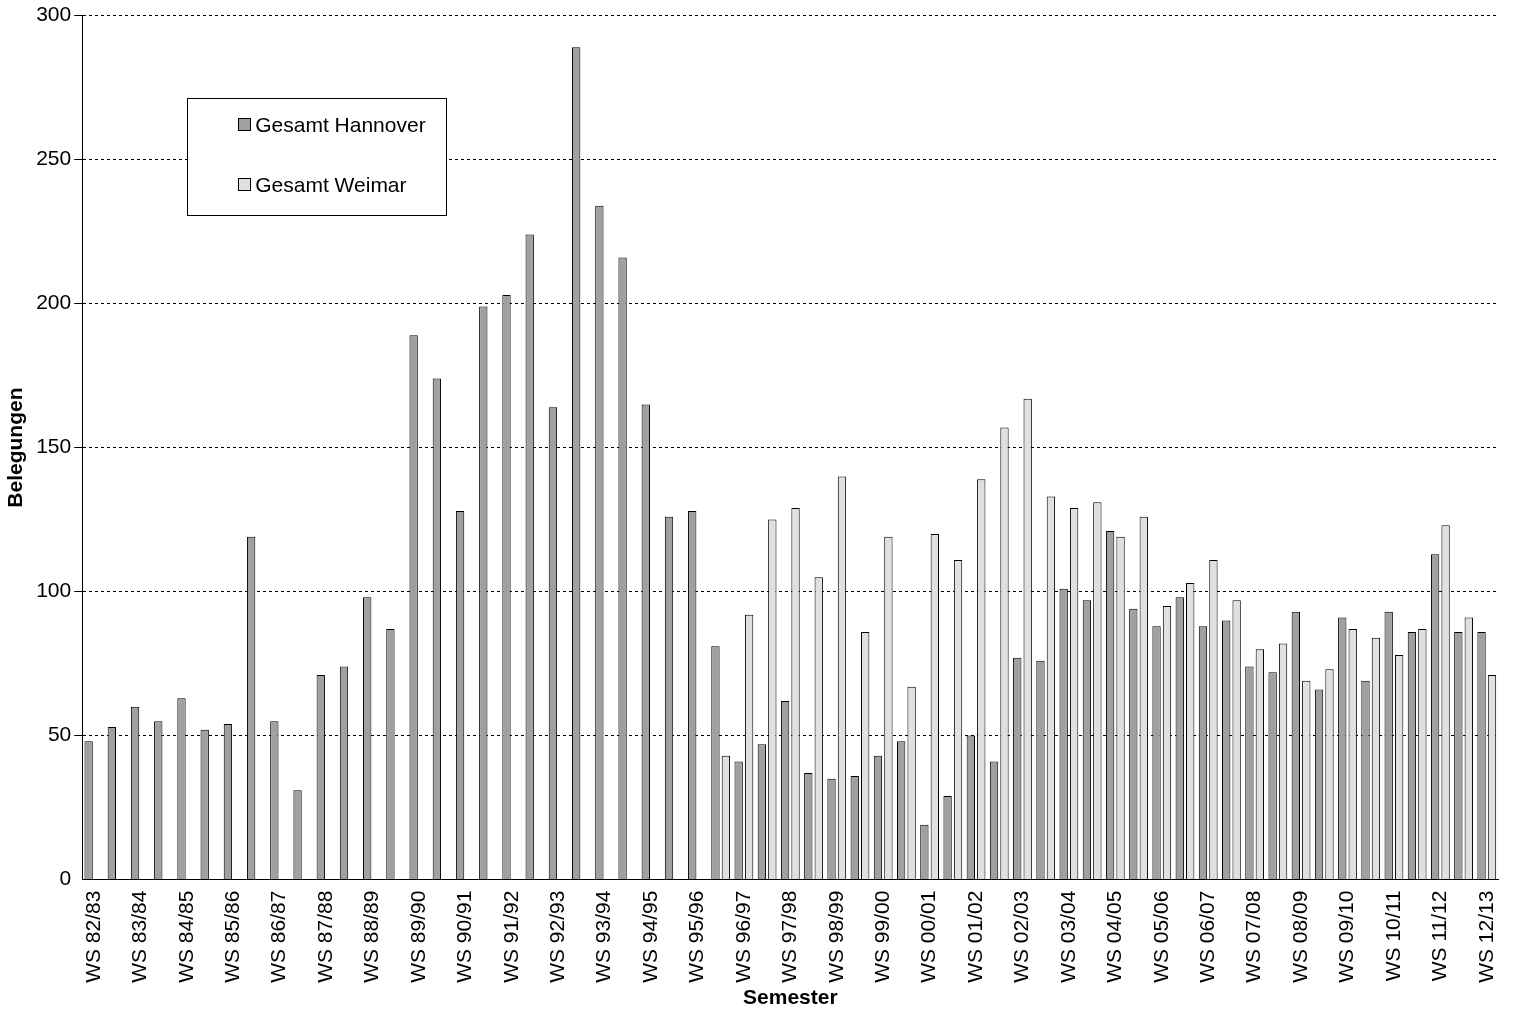  What do you see at coordinates (974, 936) in the screenshot?
I see `x-tick-label: WS 01/02` at bounding box center [974, 936].